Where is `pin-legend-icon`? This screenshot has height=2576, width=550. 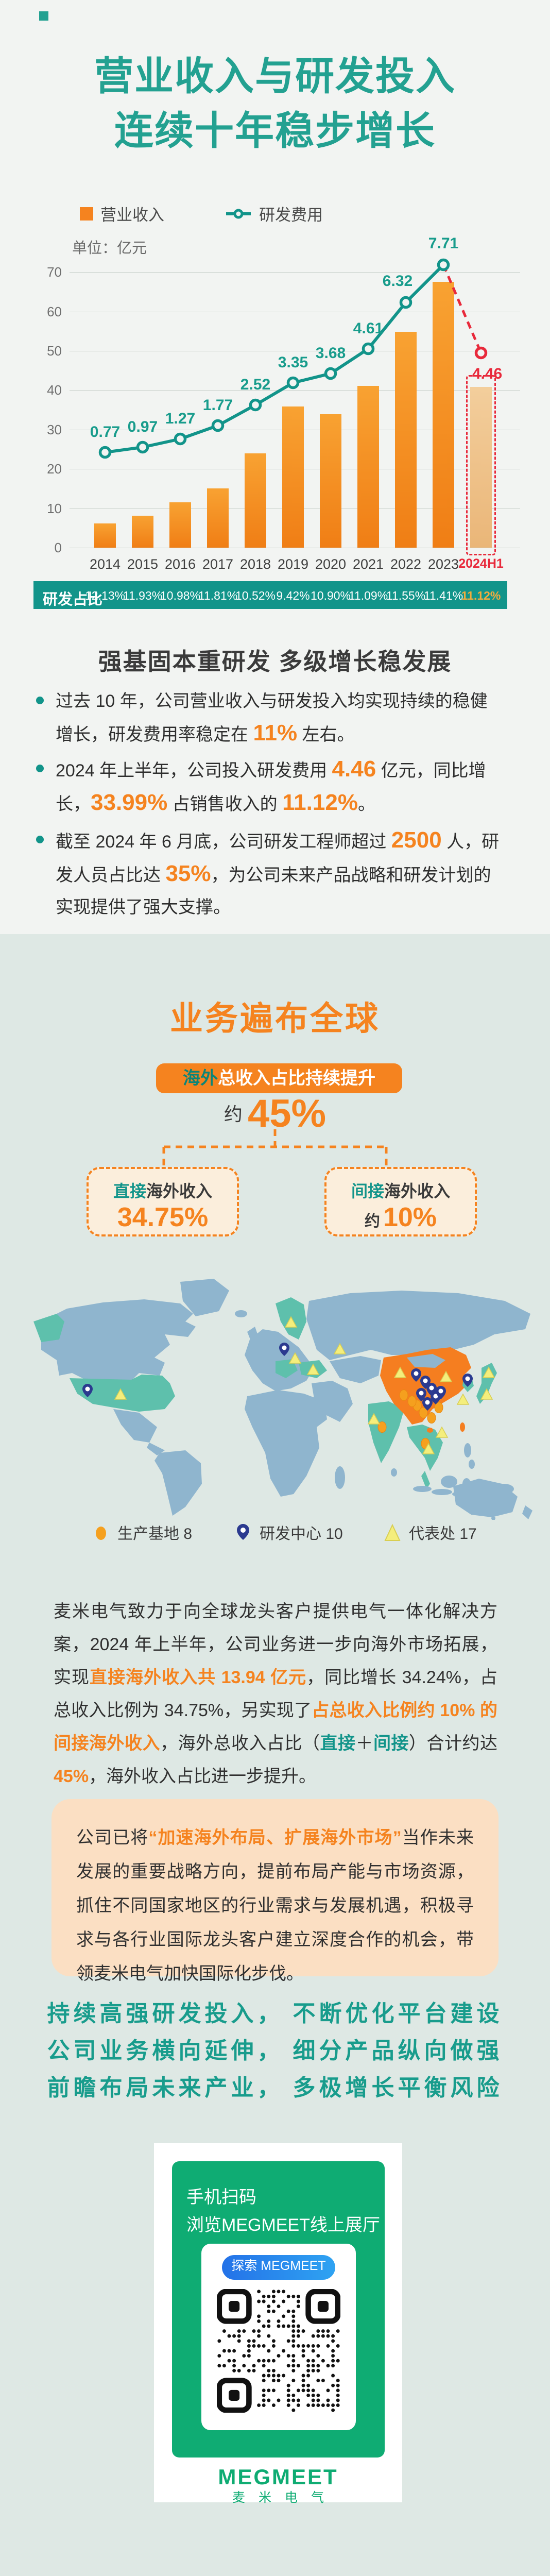
pin-legend-icon is located at coordinates (243, 1532).